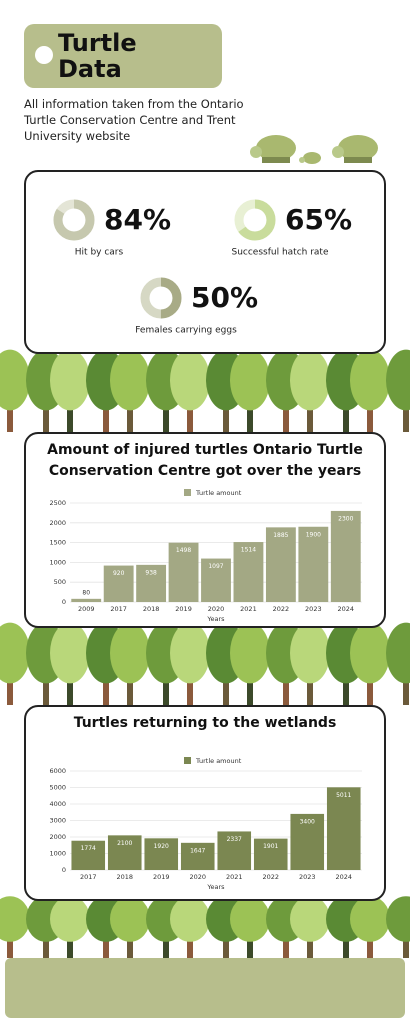 The image size is (410, 1024). What do you see at coordinates (151, 572) in the screenshot?
I see `value-label: 938` at bounding box center [151, 572].